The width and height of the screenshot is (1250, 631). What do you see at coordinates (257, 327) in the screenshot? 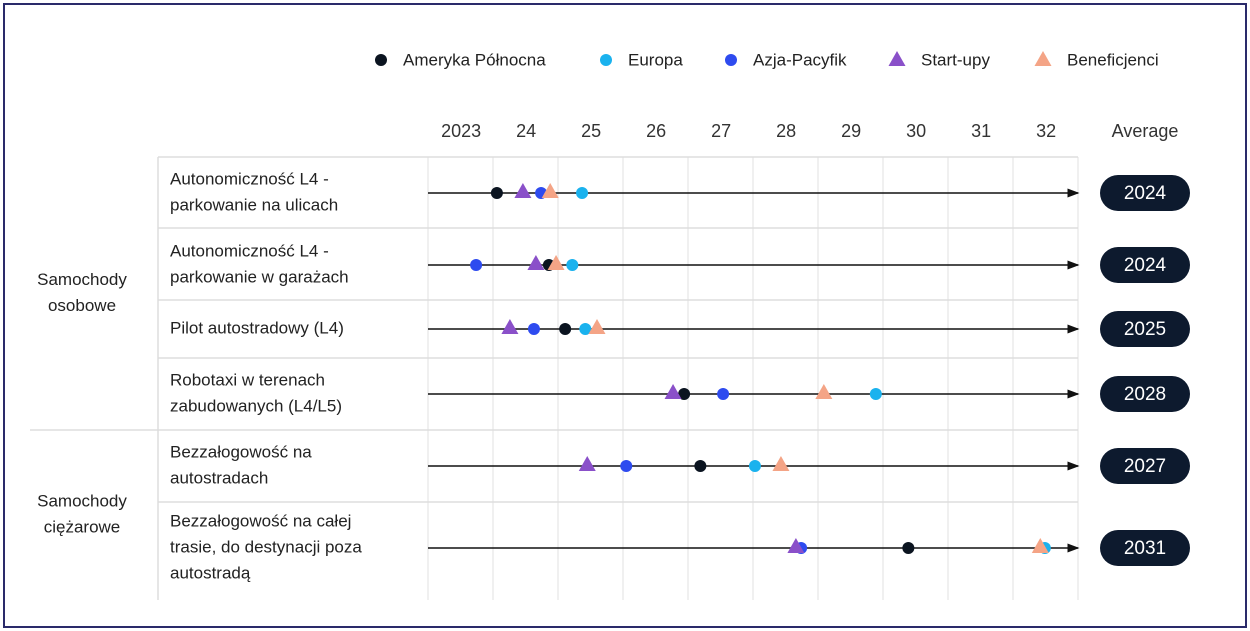
I see `row-label: Pilot autostradowy (L4)` at bounding box center [257, 327].